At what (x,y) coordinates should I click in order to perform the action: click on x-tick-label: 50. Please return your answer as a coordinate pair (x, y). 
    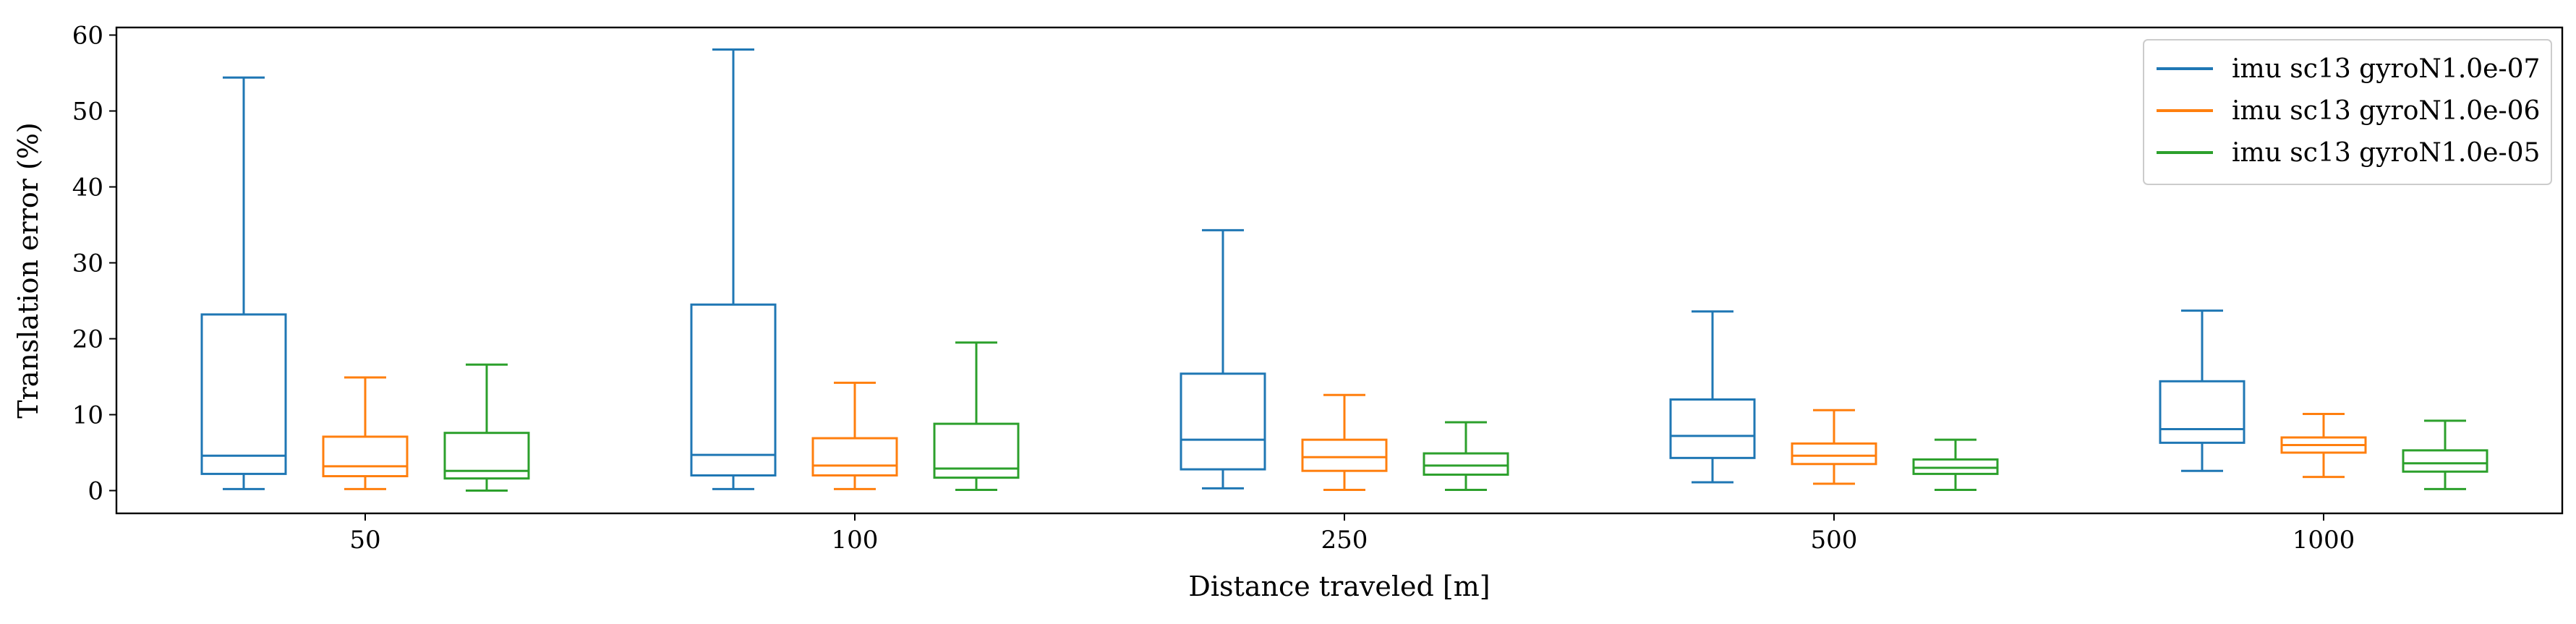
    Looking at the image, I should click on (364, 540).